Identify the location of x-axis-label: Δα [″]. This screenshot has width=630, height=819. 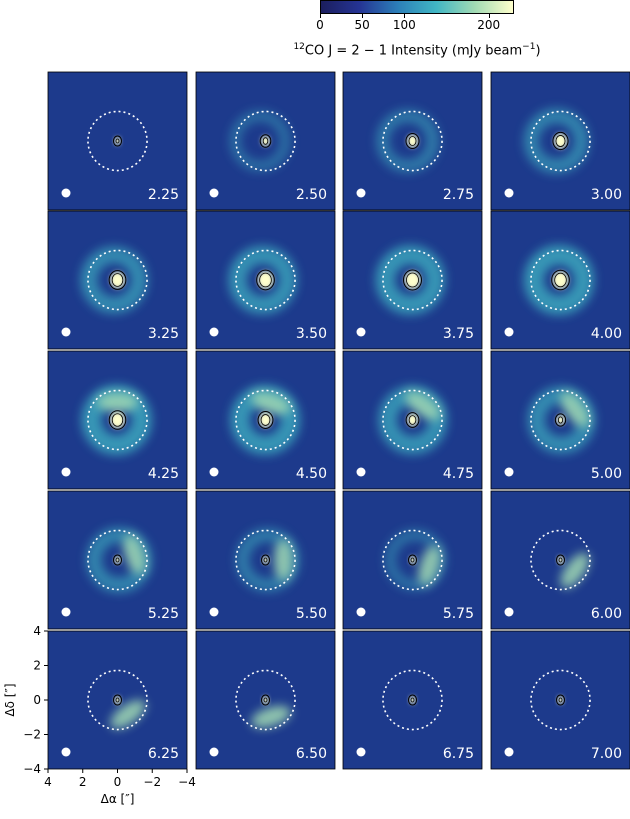
(118, 799).